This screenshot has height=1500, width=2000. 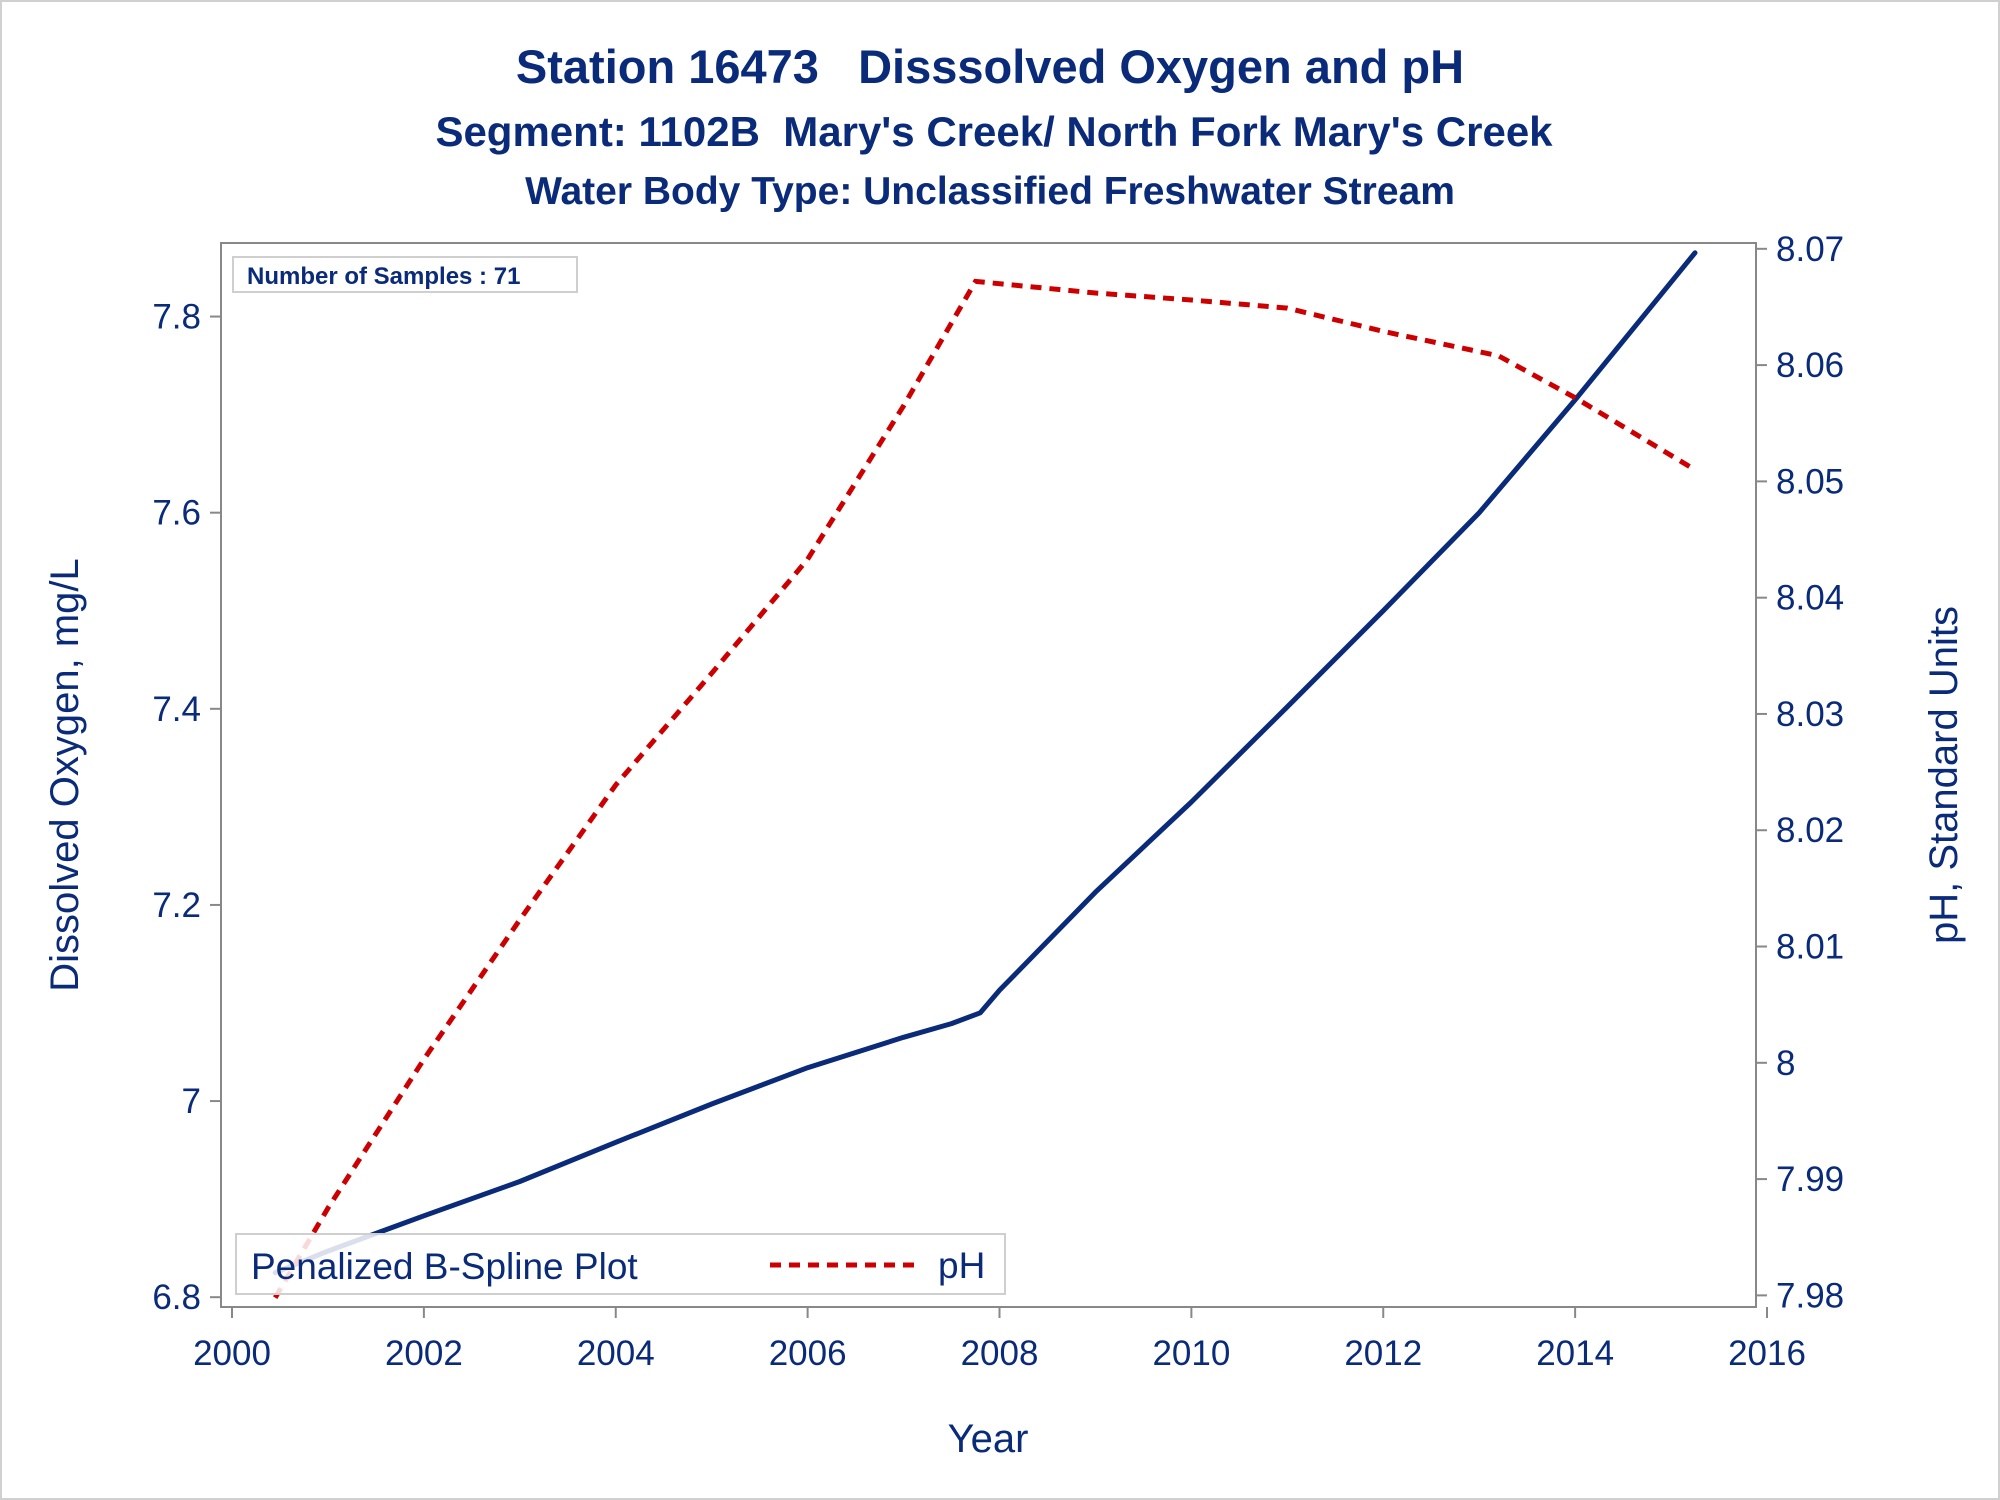 What do you see at coordinates (616, 1353) in the screenshot?
I see `x-tick-label: 2004` at bounding box center [616, 1353].